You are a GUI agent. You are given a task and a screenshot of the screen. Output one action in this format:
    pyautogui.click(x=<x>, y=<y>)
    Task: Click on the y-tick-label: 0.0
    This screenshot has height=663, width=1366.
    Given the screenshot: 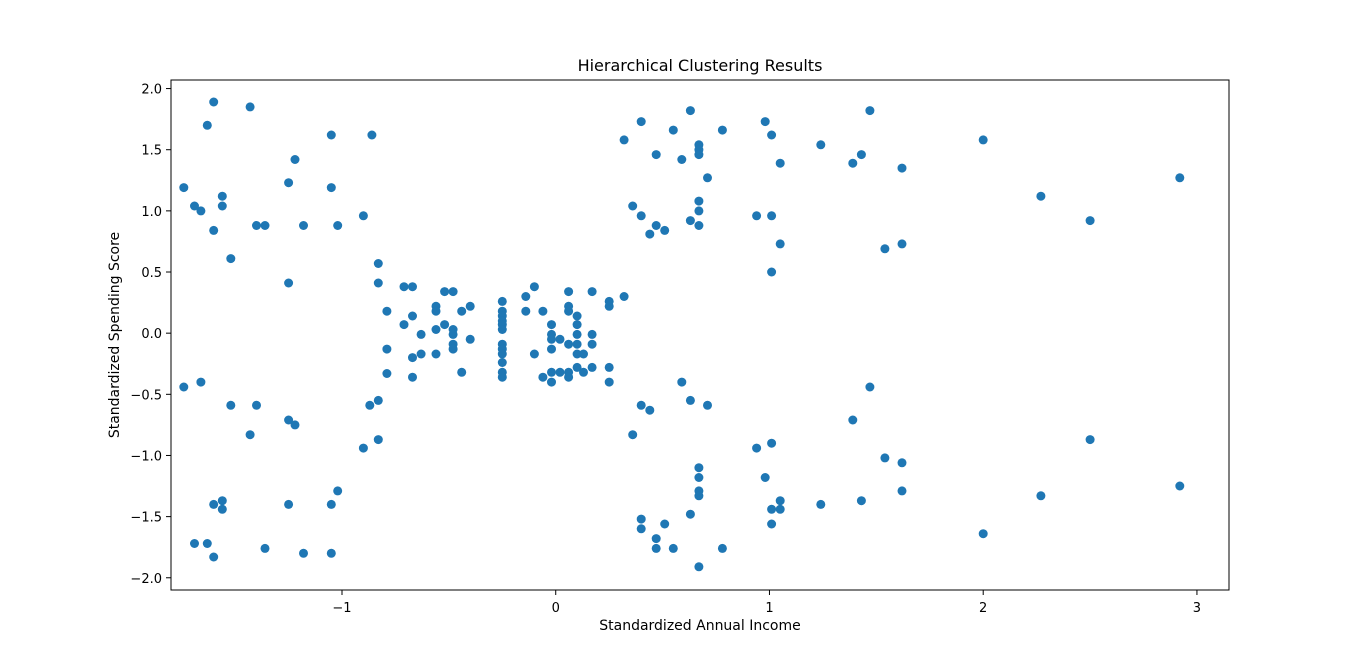 What is the action you would take?
    pyautogui.click(x=151, y=334)
    